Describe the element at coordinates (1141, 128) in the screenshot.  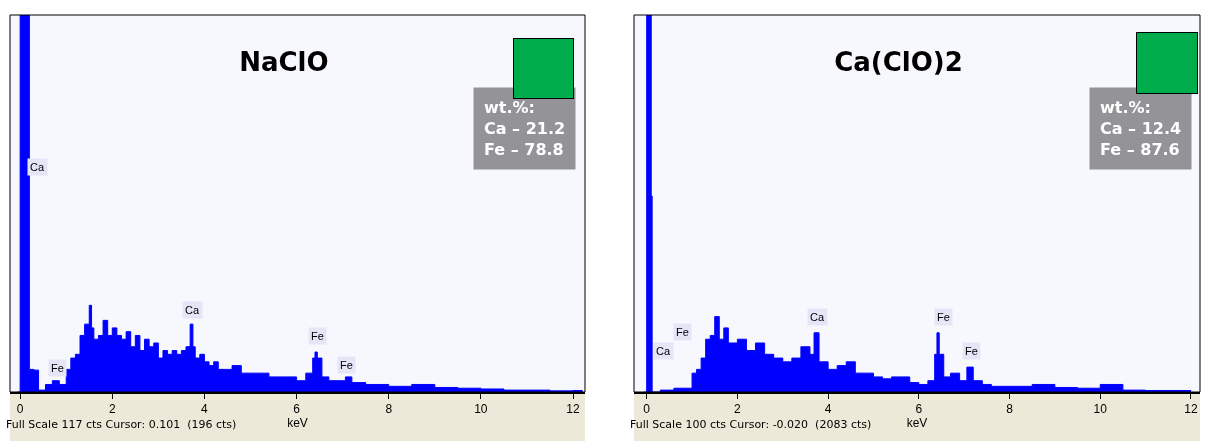
I see `annotation: wt.%: Ca – 12.4 Fe – 87.6` at that location.